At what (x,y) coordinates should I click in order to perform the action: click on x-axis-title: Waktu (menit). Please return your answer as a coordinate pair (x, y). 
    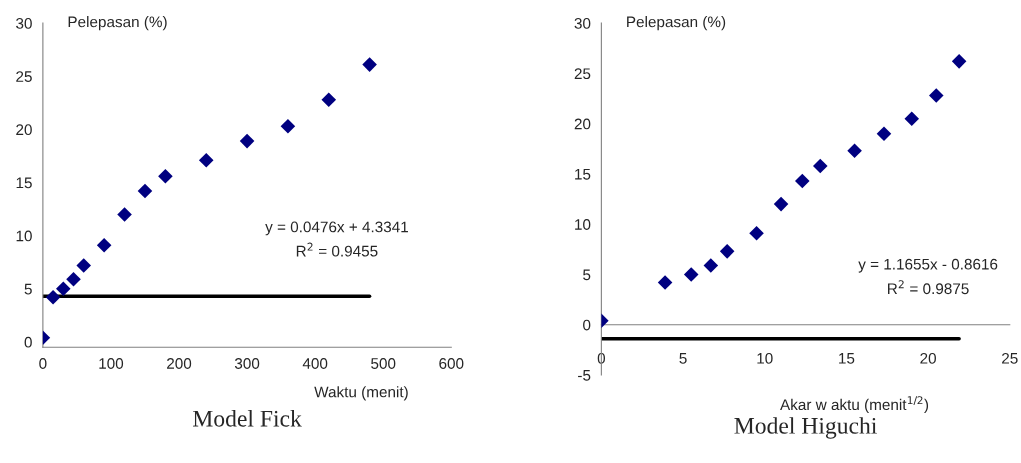
    Looking at the image, I should click on (361, 393).